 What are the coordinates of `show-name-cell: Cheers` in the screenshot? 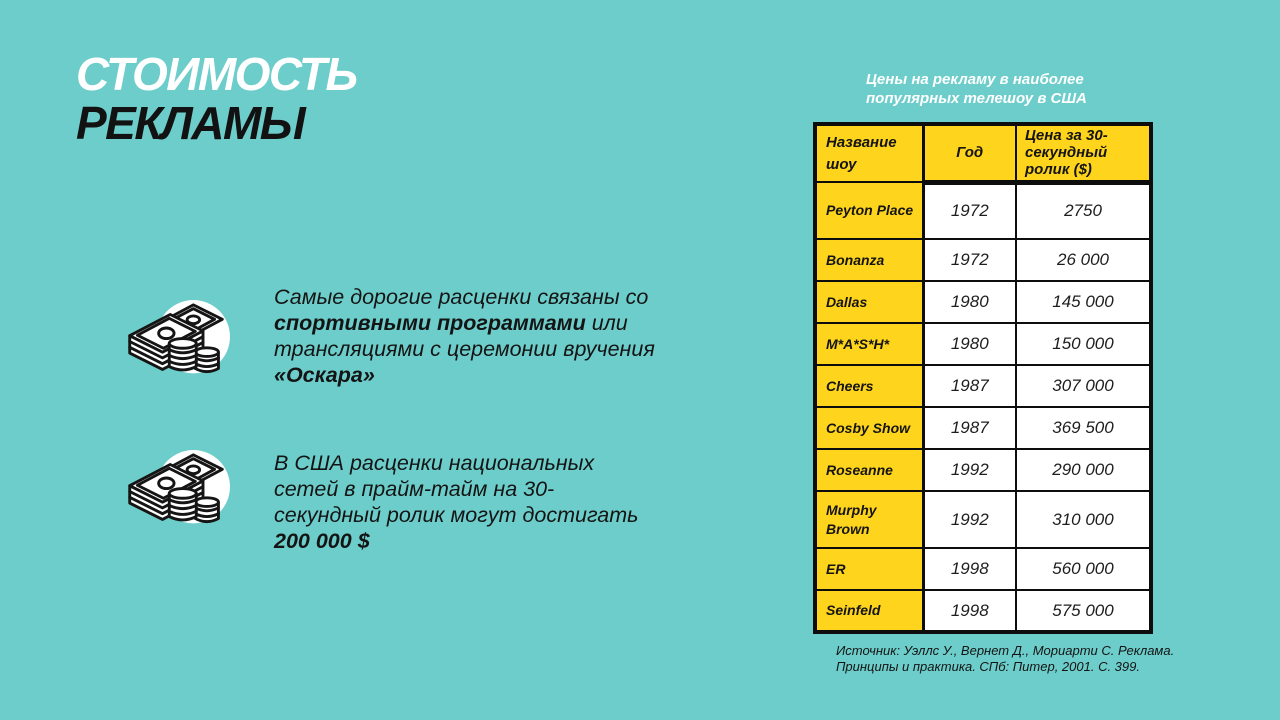 It's located at (869, 386).